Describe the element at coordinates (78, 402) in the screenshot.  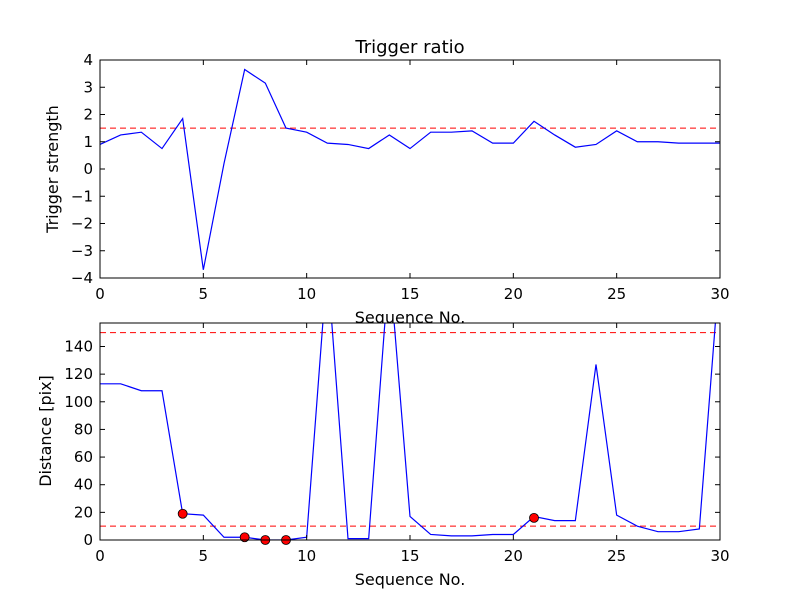
I see `y-tick-label: 100` at that location.